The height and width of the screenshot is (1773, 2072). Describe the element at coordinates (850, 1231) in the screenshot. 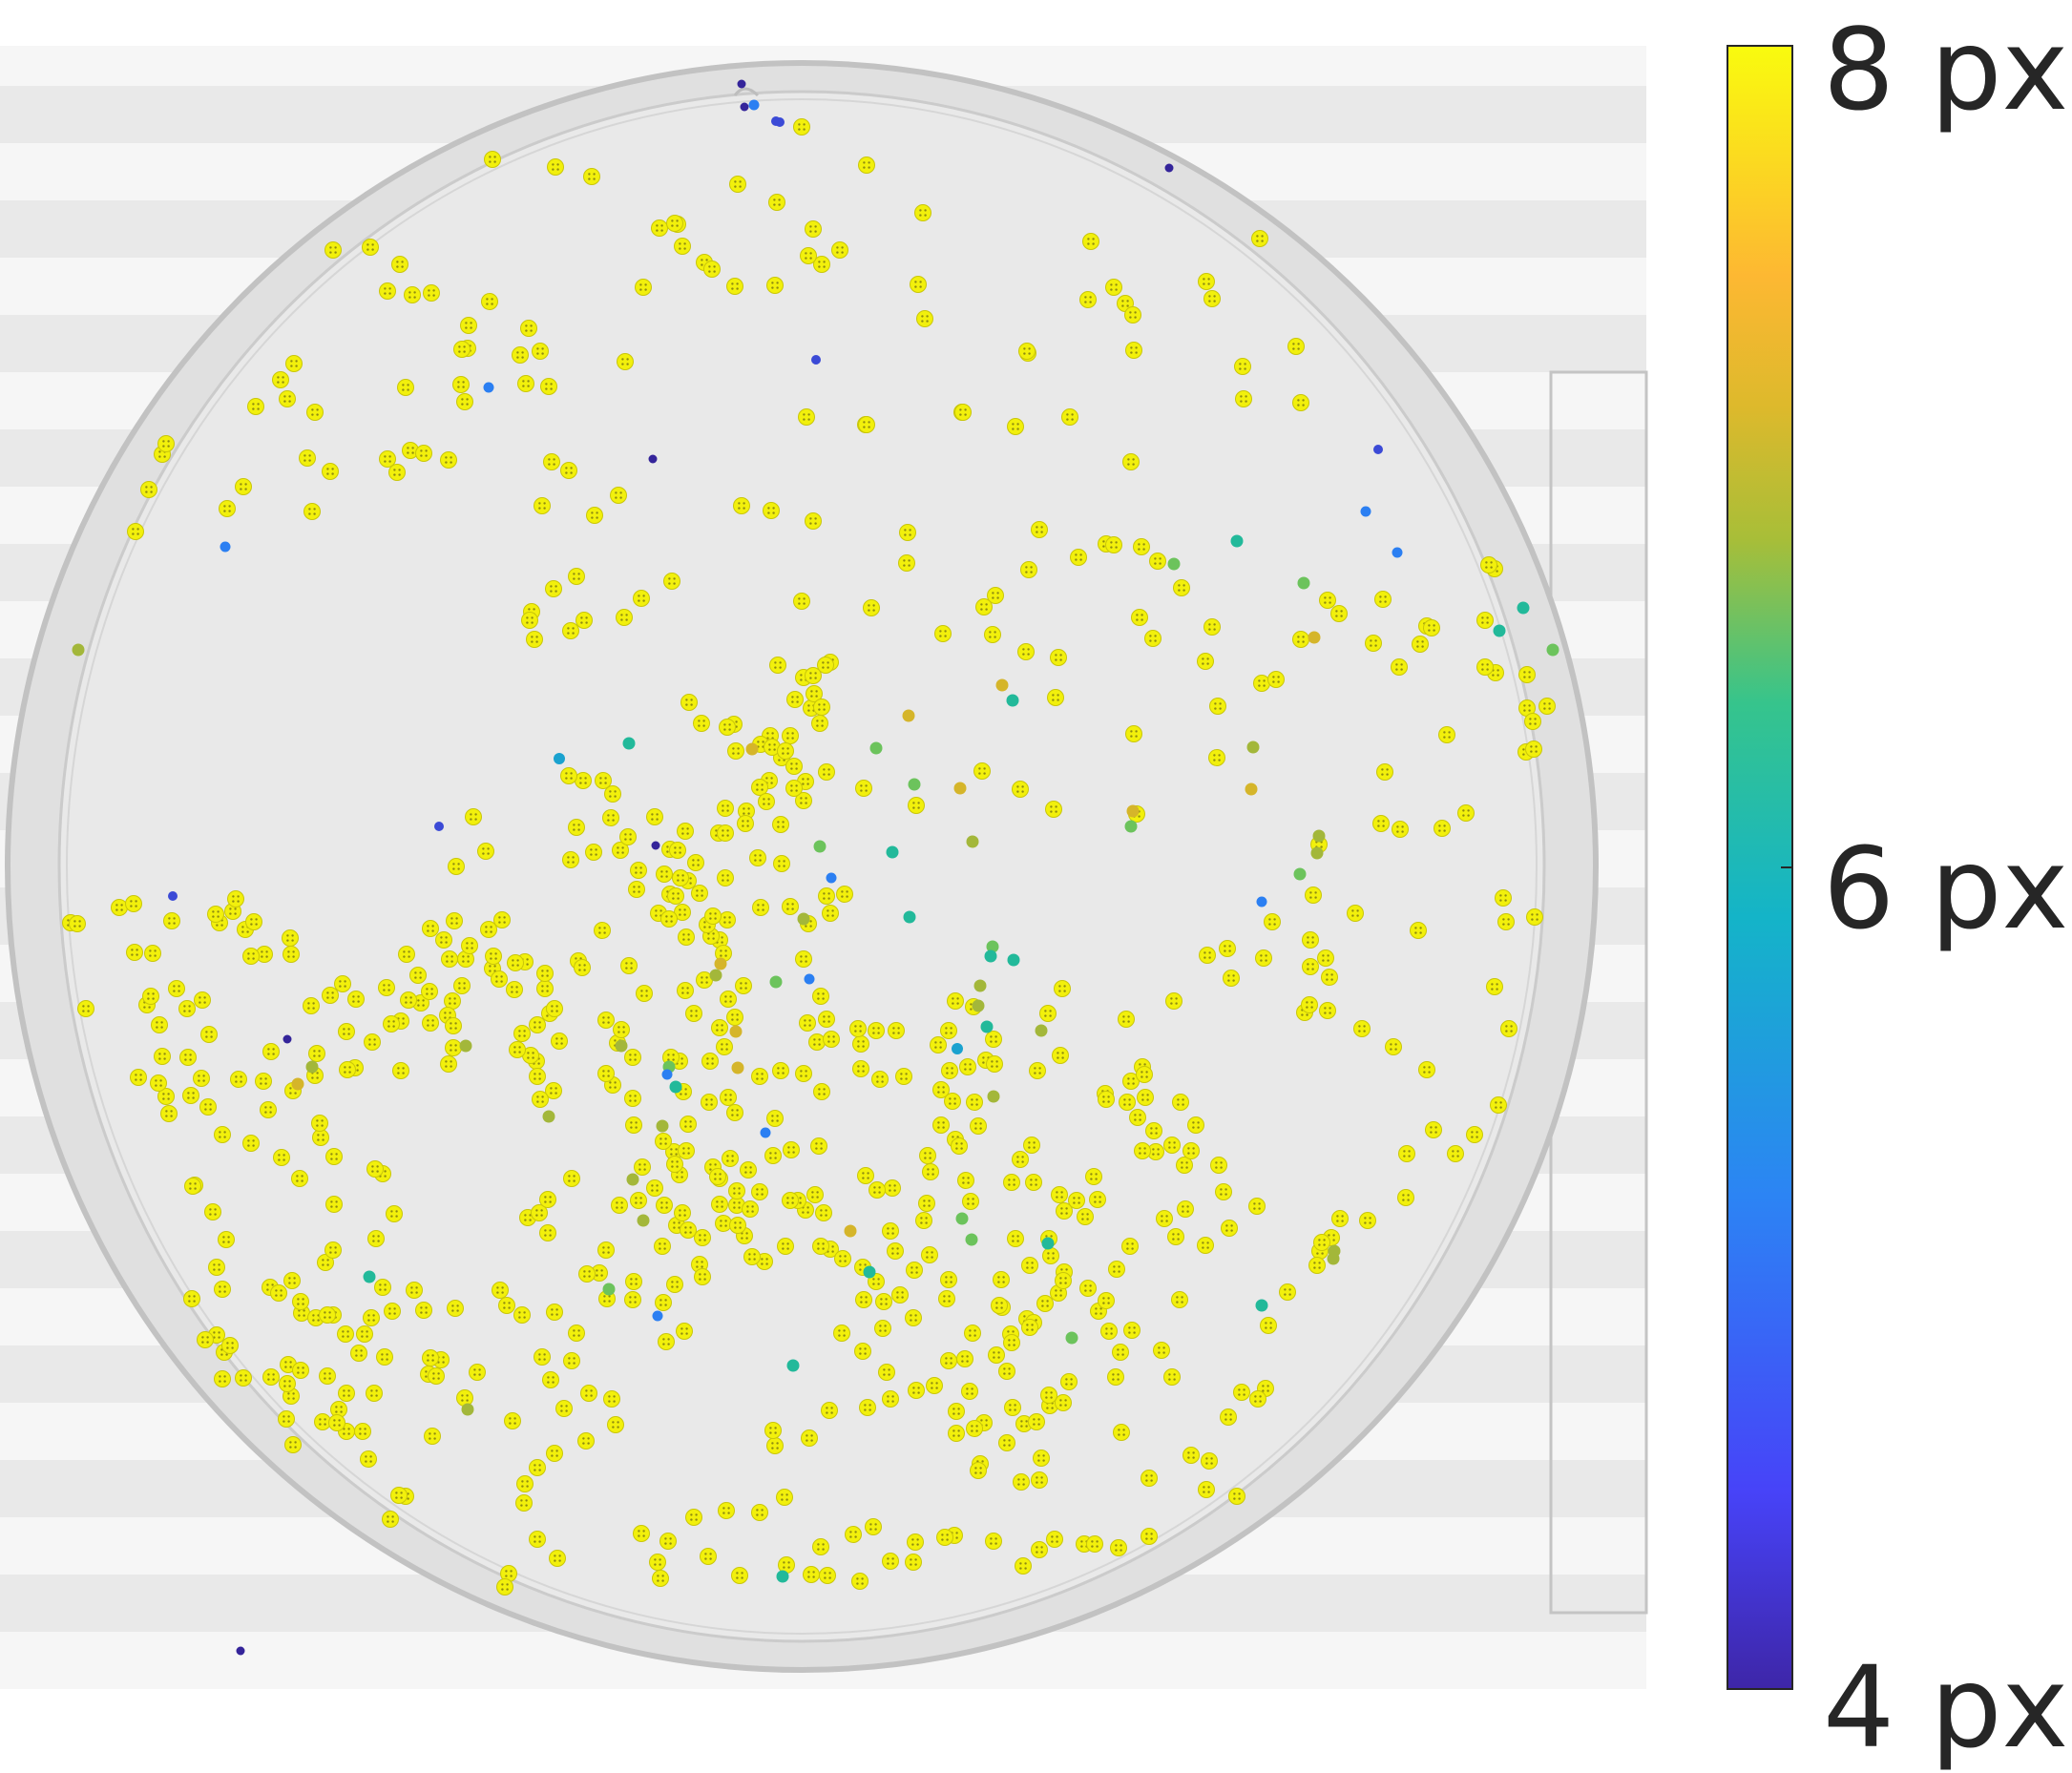

I see `colony-marker-gold` at that location.